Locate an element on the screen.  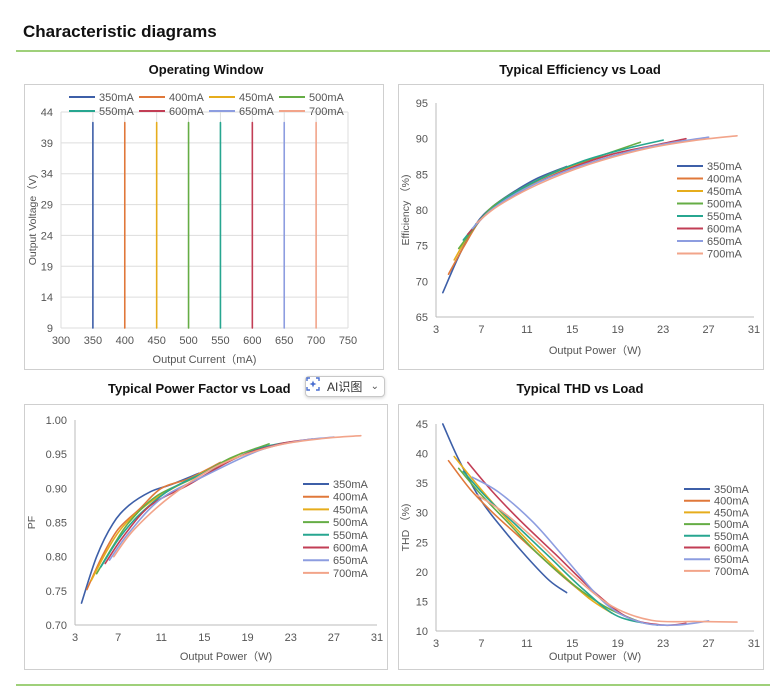
y-tick-label: 0.80 is located at coordinates (56, 558).